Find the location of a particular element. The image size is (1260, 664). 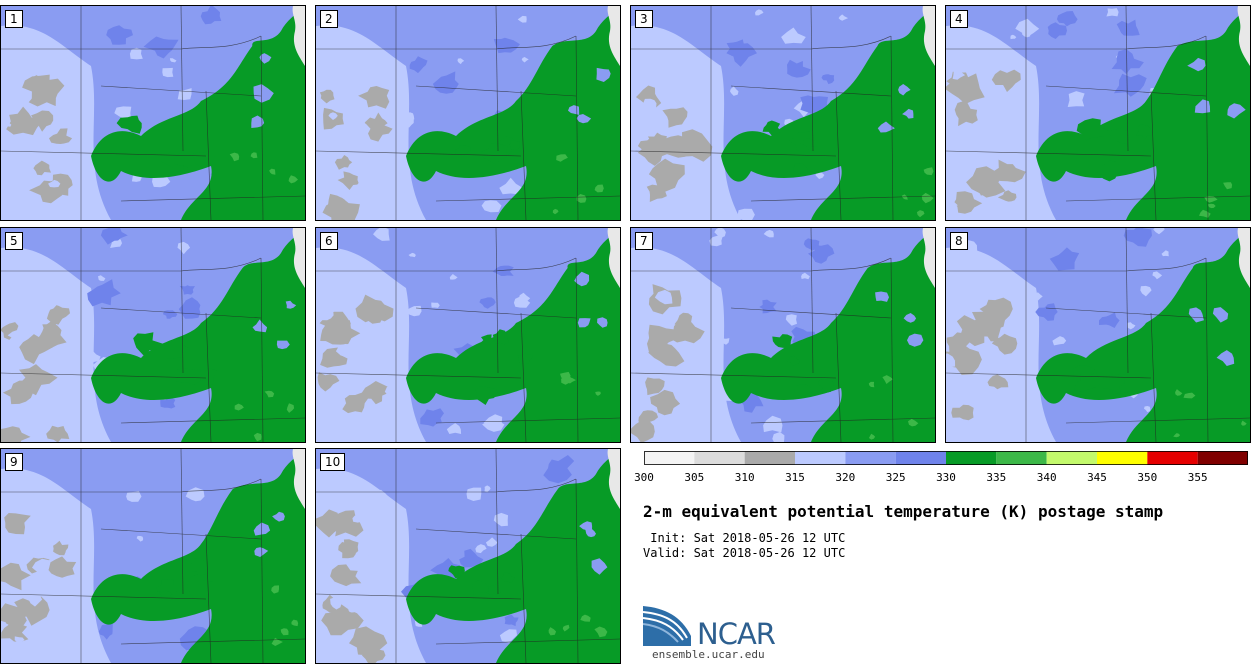

stamp-member-label: 1 is located at coordinates (14, 19).